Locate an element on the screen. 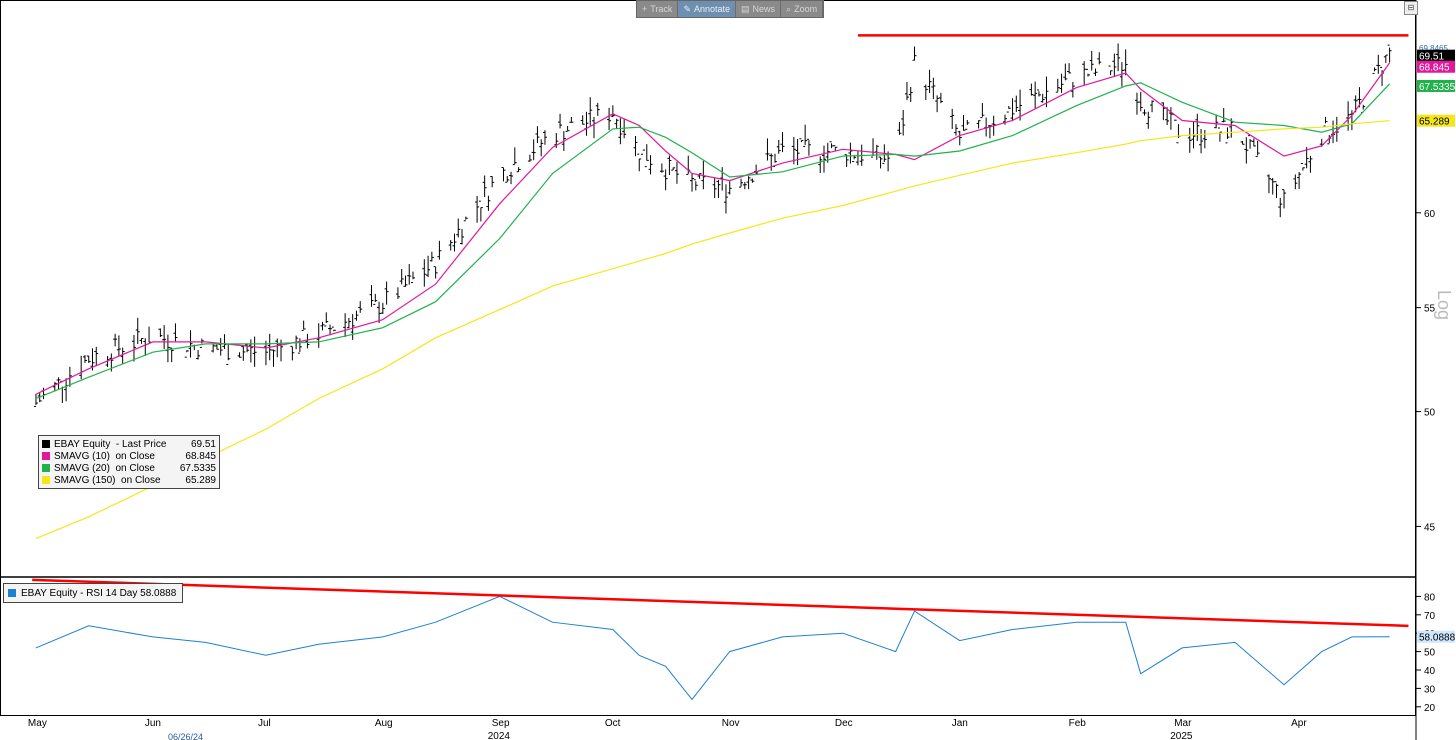 This screenshot has width=1456, height=740. toolbar-label: Track is located at coordinates (661, 9).